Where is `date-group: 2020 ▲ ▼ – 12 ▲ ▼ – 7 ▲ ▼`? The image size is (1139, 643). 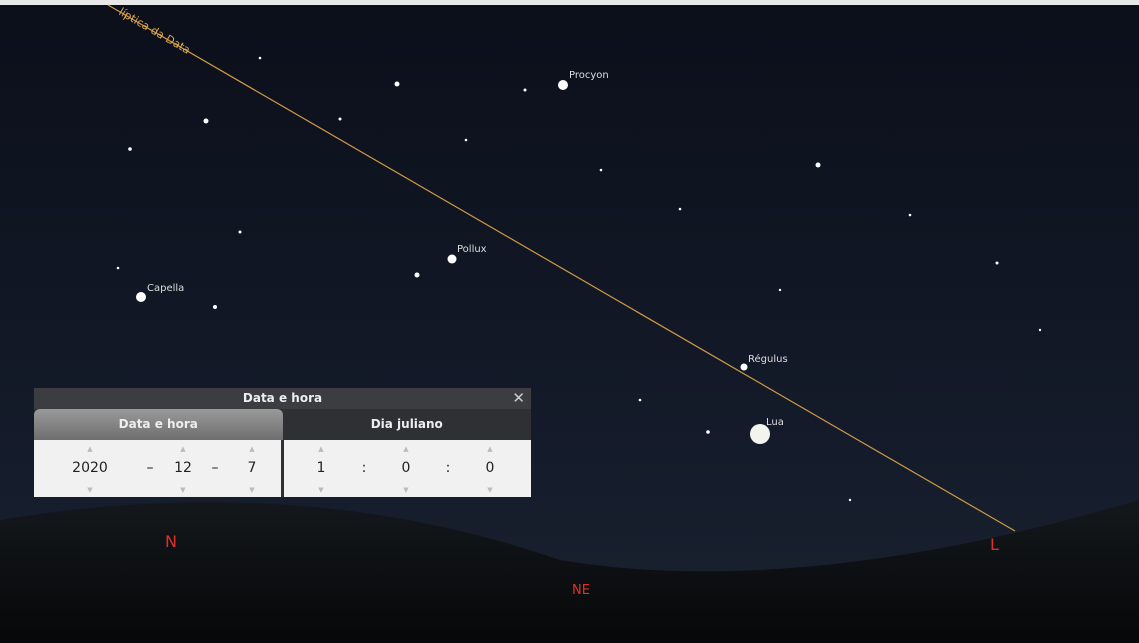 date-group: 2020 ▲ ▼ – 12 ▲ ▼ – 7 ▲ ▼ is located at coordinates (157, 468).